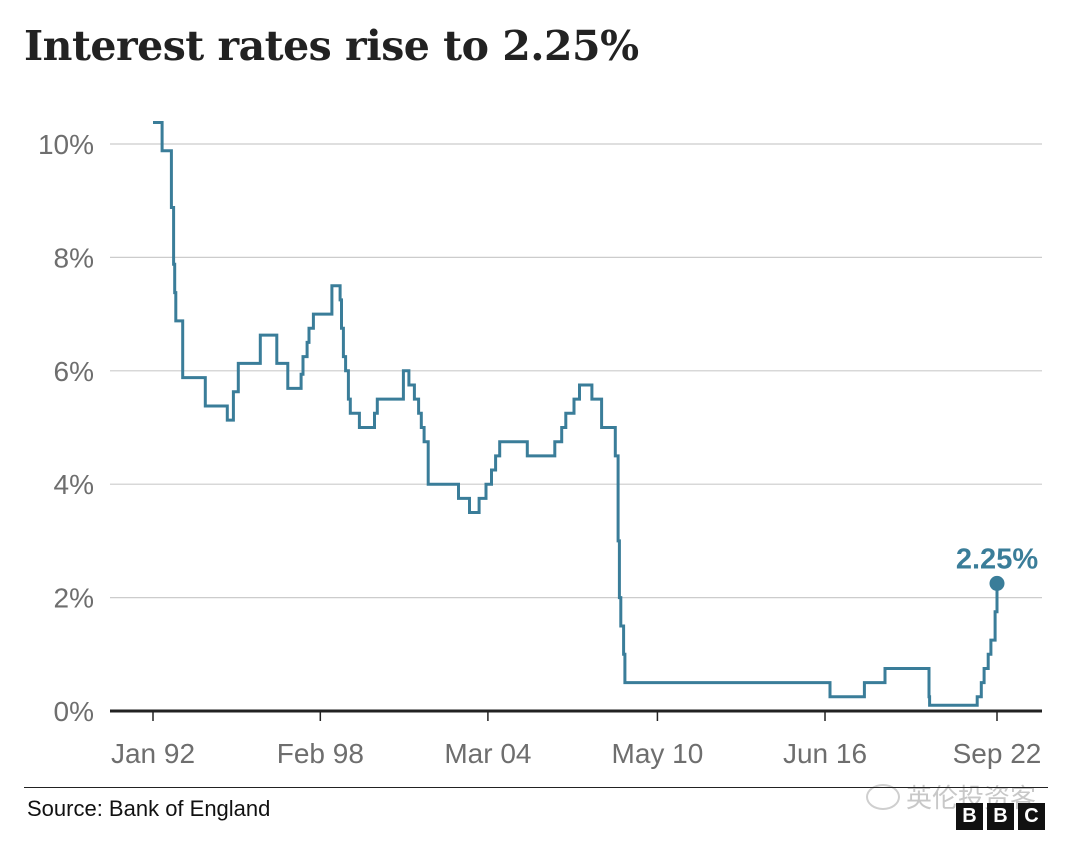 Image resolution: width=1080 pixels, height=844 pixels. Describe the element at coordinates (74, 711) in the screenshot. I see `y-tick-label-0: 0%` at that location.